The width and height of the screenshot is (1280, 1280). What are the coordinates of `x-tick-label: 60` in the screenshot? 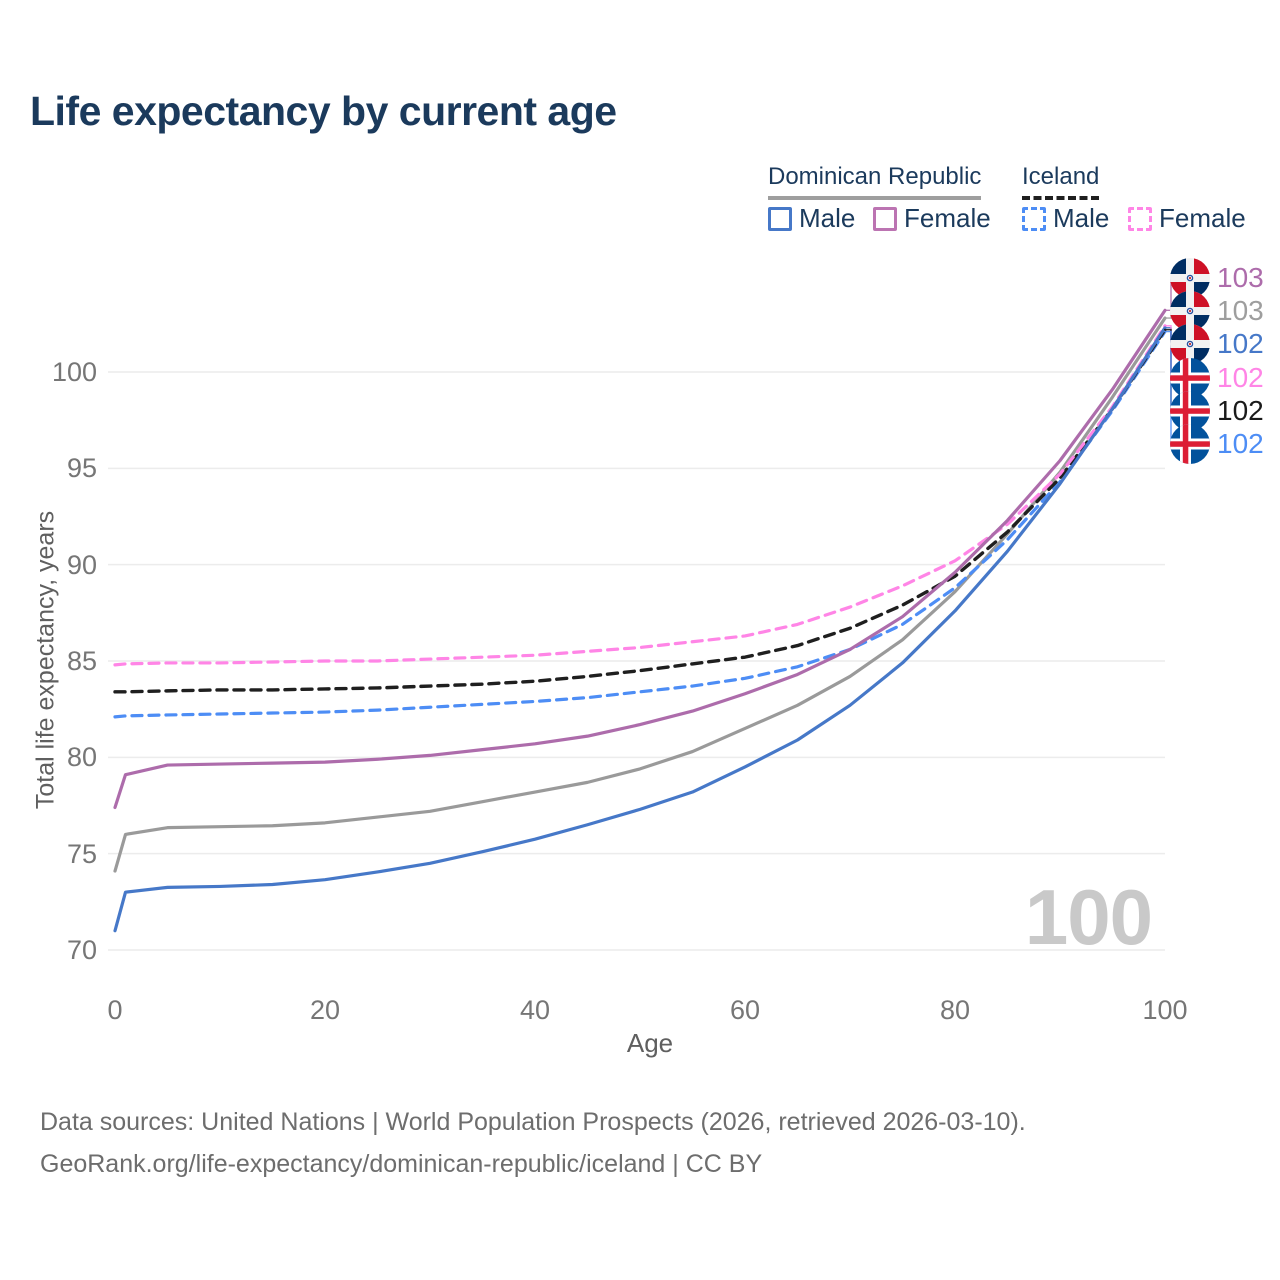 It's located at (745, 1010).